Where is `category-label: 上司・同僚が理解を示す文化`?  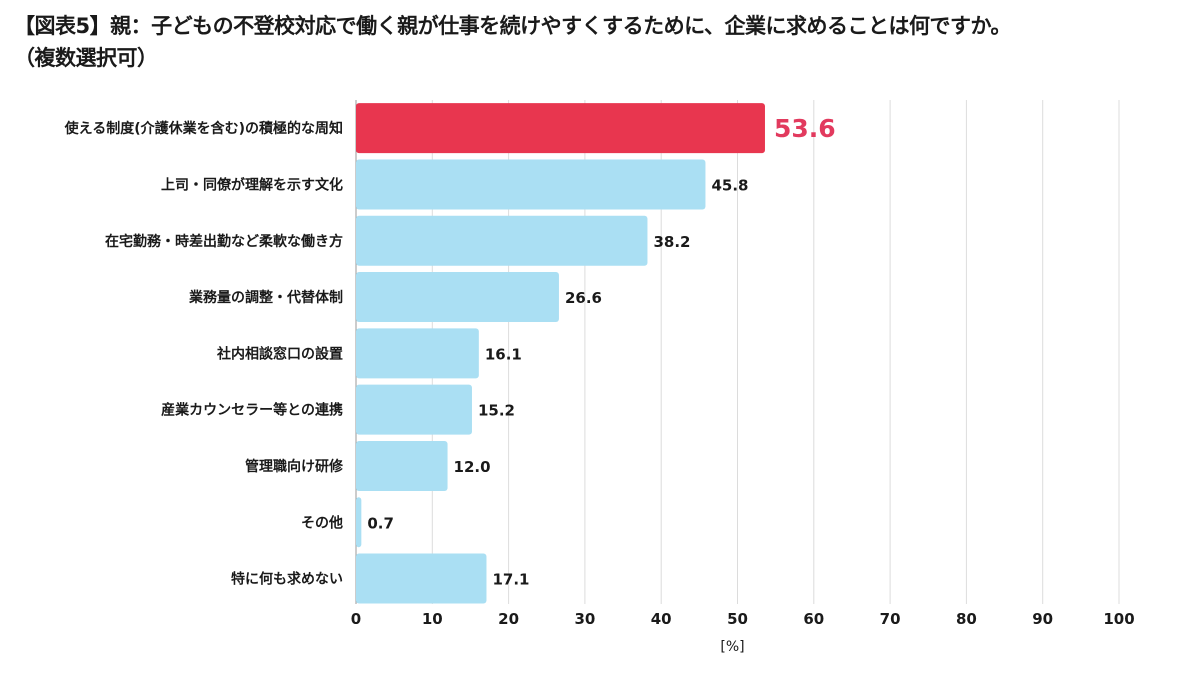 category-label: 上司・同僚が理解を示す文化 is located at coordinates (252, 184).